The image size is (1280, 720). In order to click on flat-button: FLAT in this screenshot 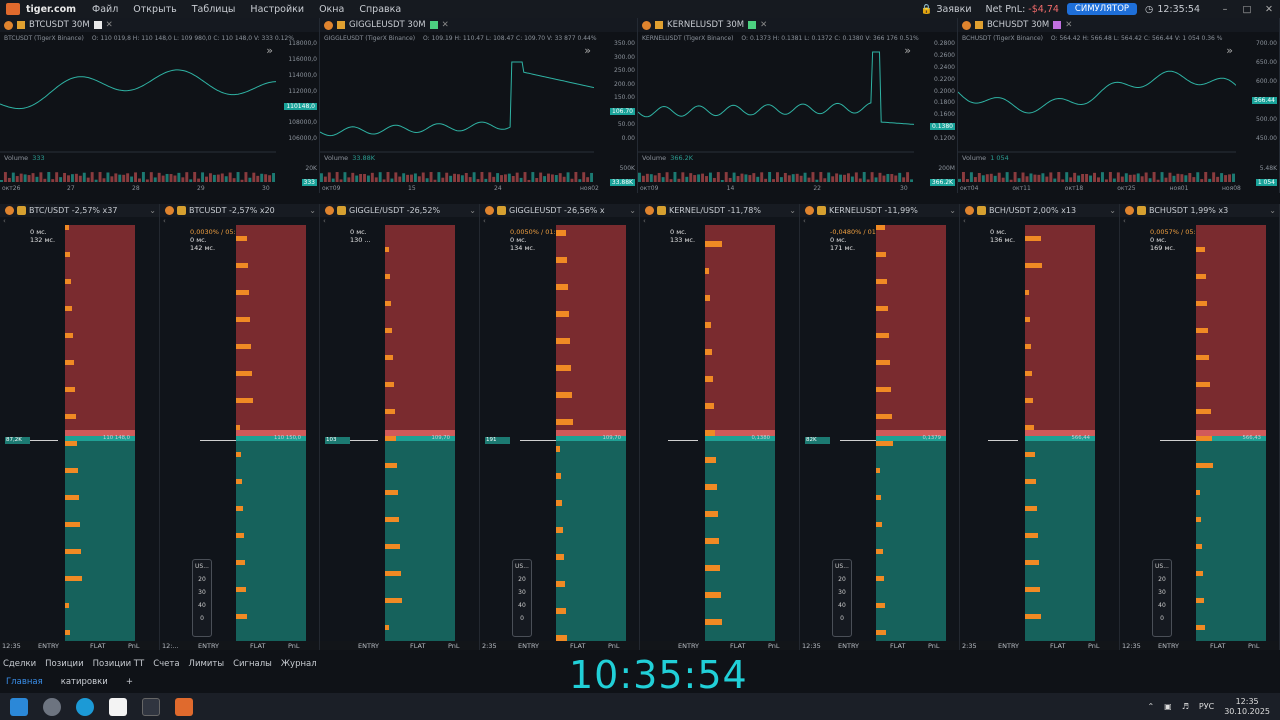, I will do `click(738, 646)`.